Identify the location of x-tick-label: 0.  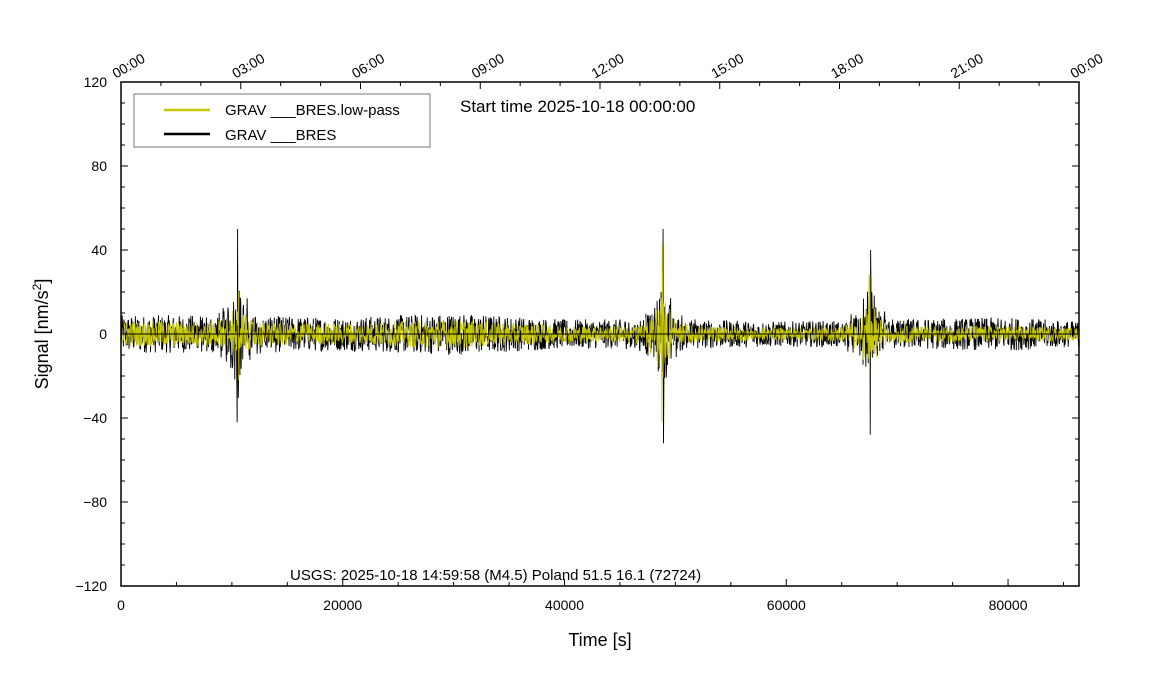
(121, 605).